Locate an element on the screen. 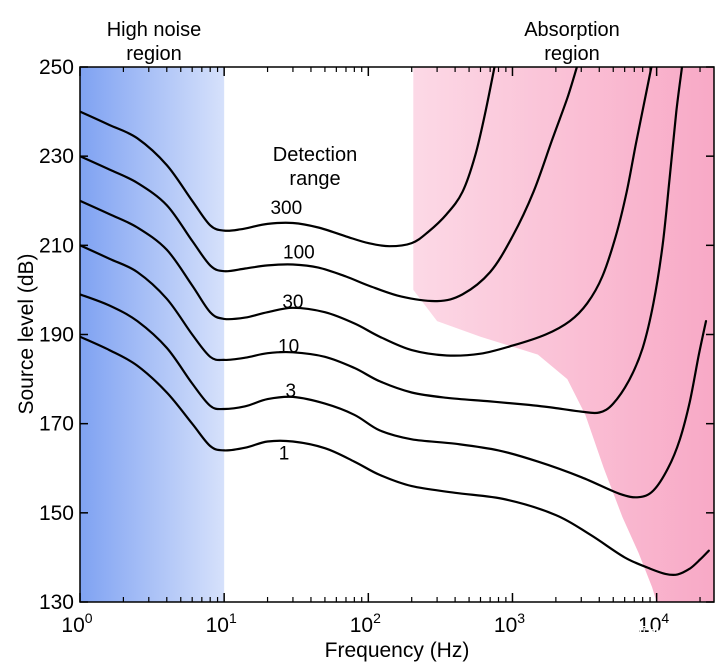  y-tick-label-250: 250 is located at coordinates (56, 67).